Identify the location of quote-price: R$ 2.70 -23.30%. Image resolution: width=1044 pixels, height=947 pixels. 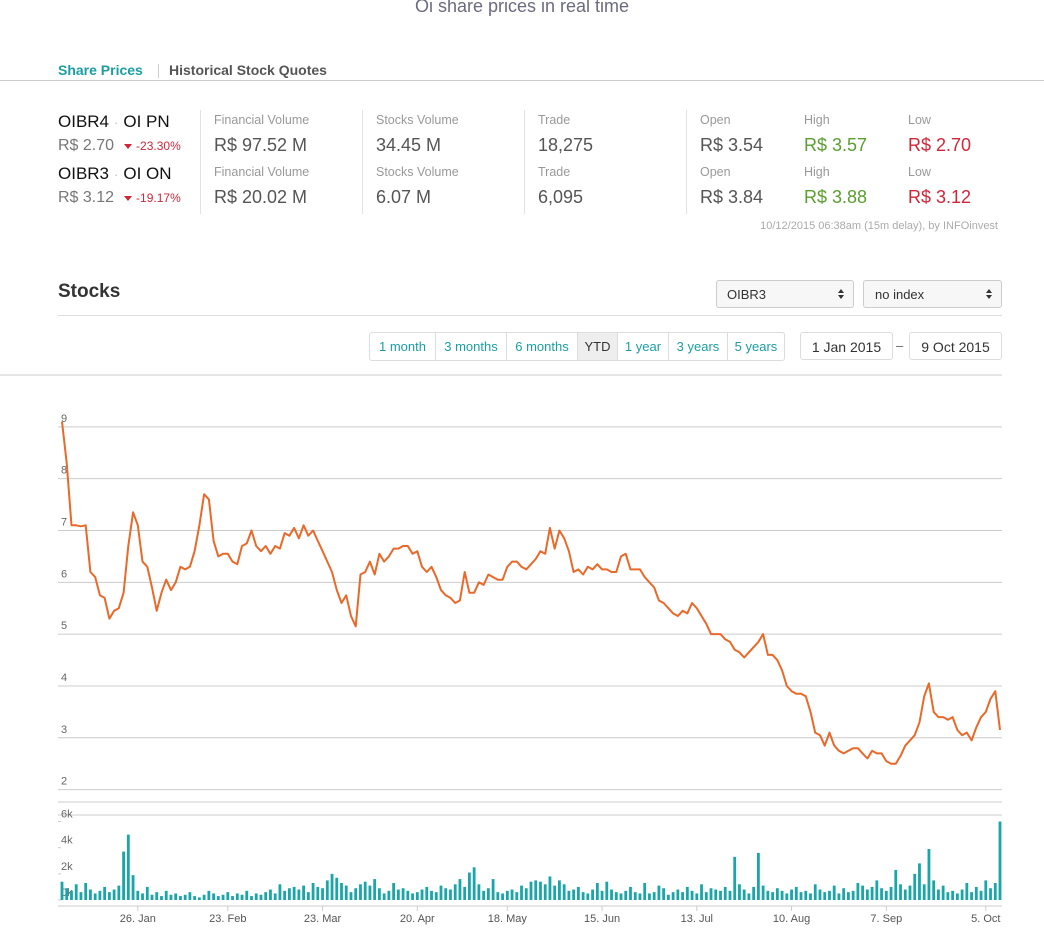
(119, 146).